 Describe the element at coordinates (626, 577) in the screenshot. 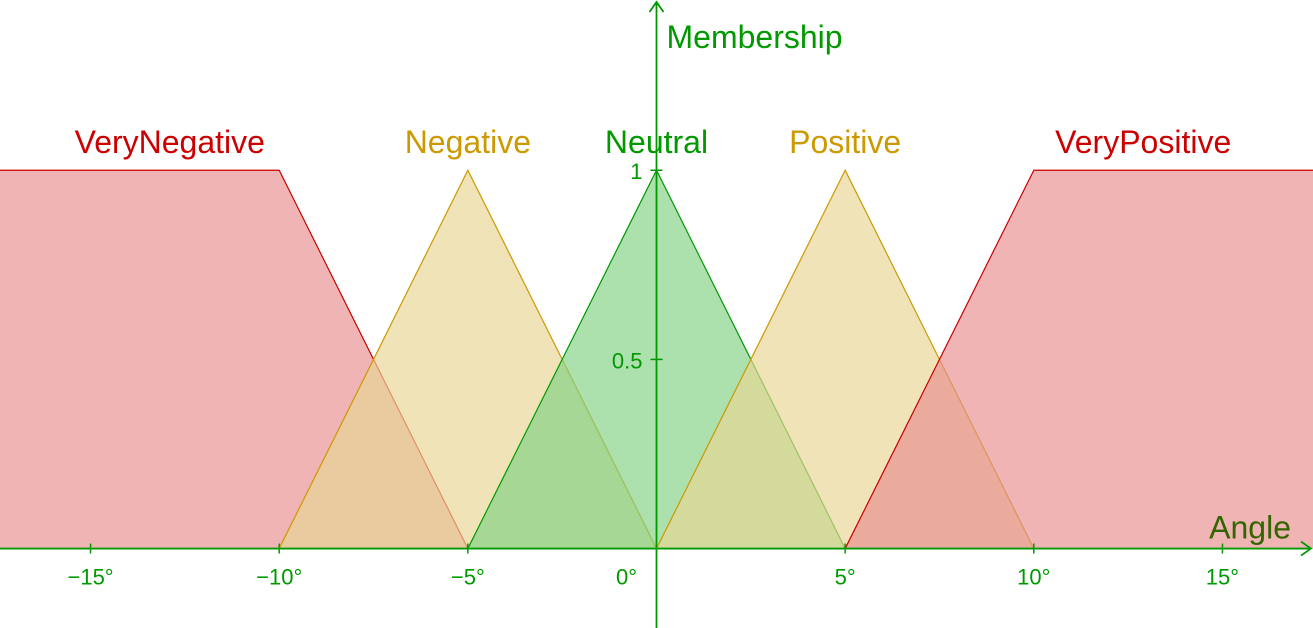

I see `x-tick-label: 0°` at that location.